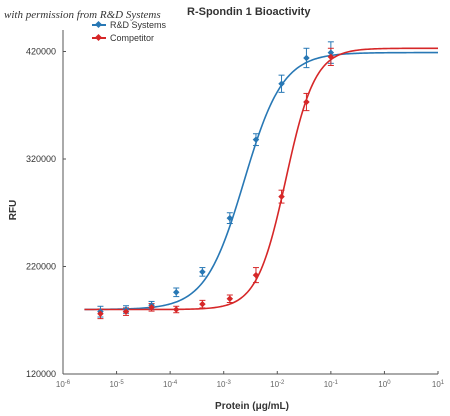  What do you see at coordinates (389, 383) in the screenshot?
I see `x-tick-exponent: 0` at bounding box center [389, 383].